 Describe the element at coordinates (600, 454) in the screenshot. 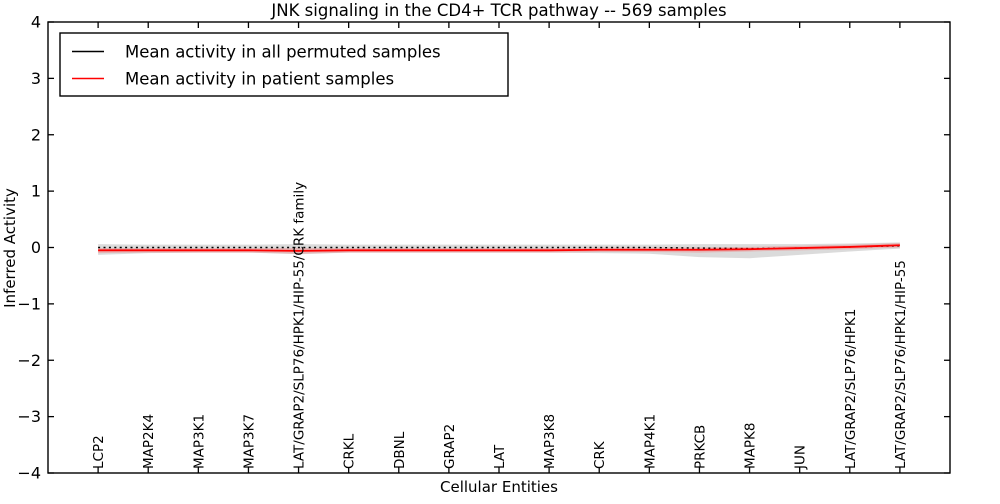

I see `x-tick-label: CRK` at that location.